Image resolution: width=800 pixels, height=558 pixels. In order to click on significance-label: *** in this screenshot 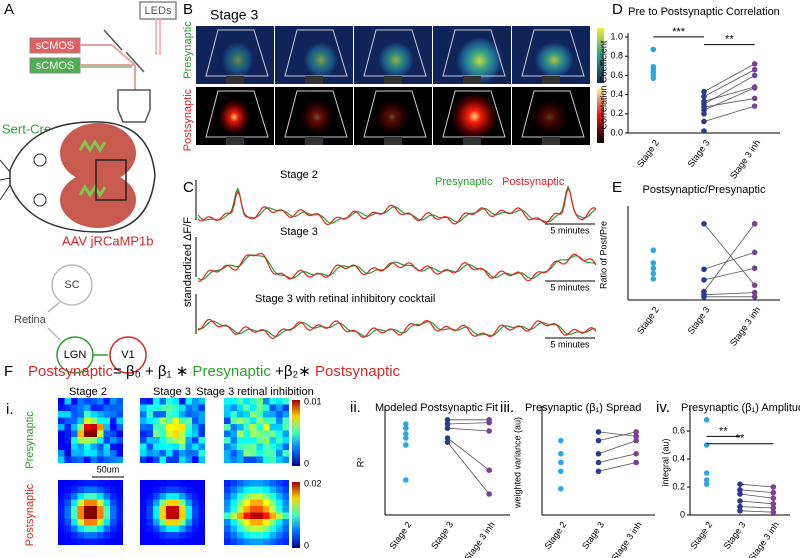, I will do `click(679, 32)`.